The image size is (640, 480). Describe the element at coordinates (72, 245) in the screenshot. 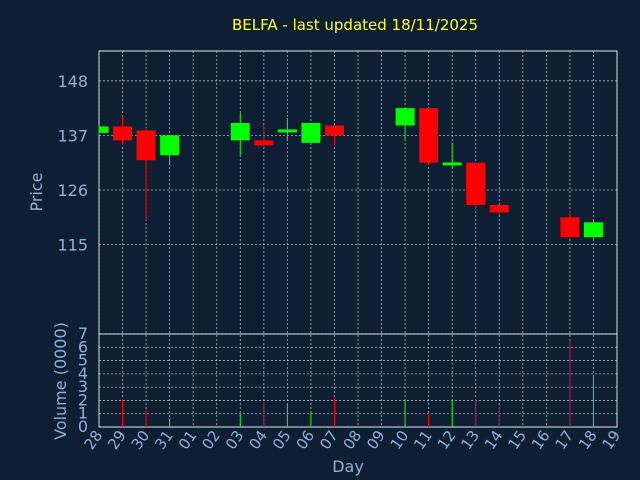

I see `price-tick-label: 115` at that location.